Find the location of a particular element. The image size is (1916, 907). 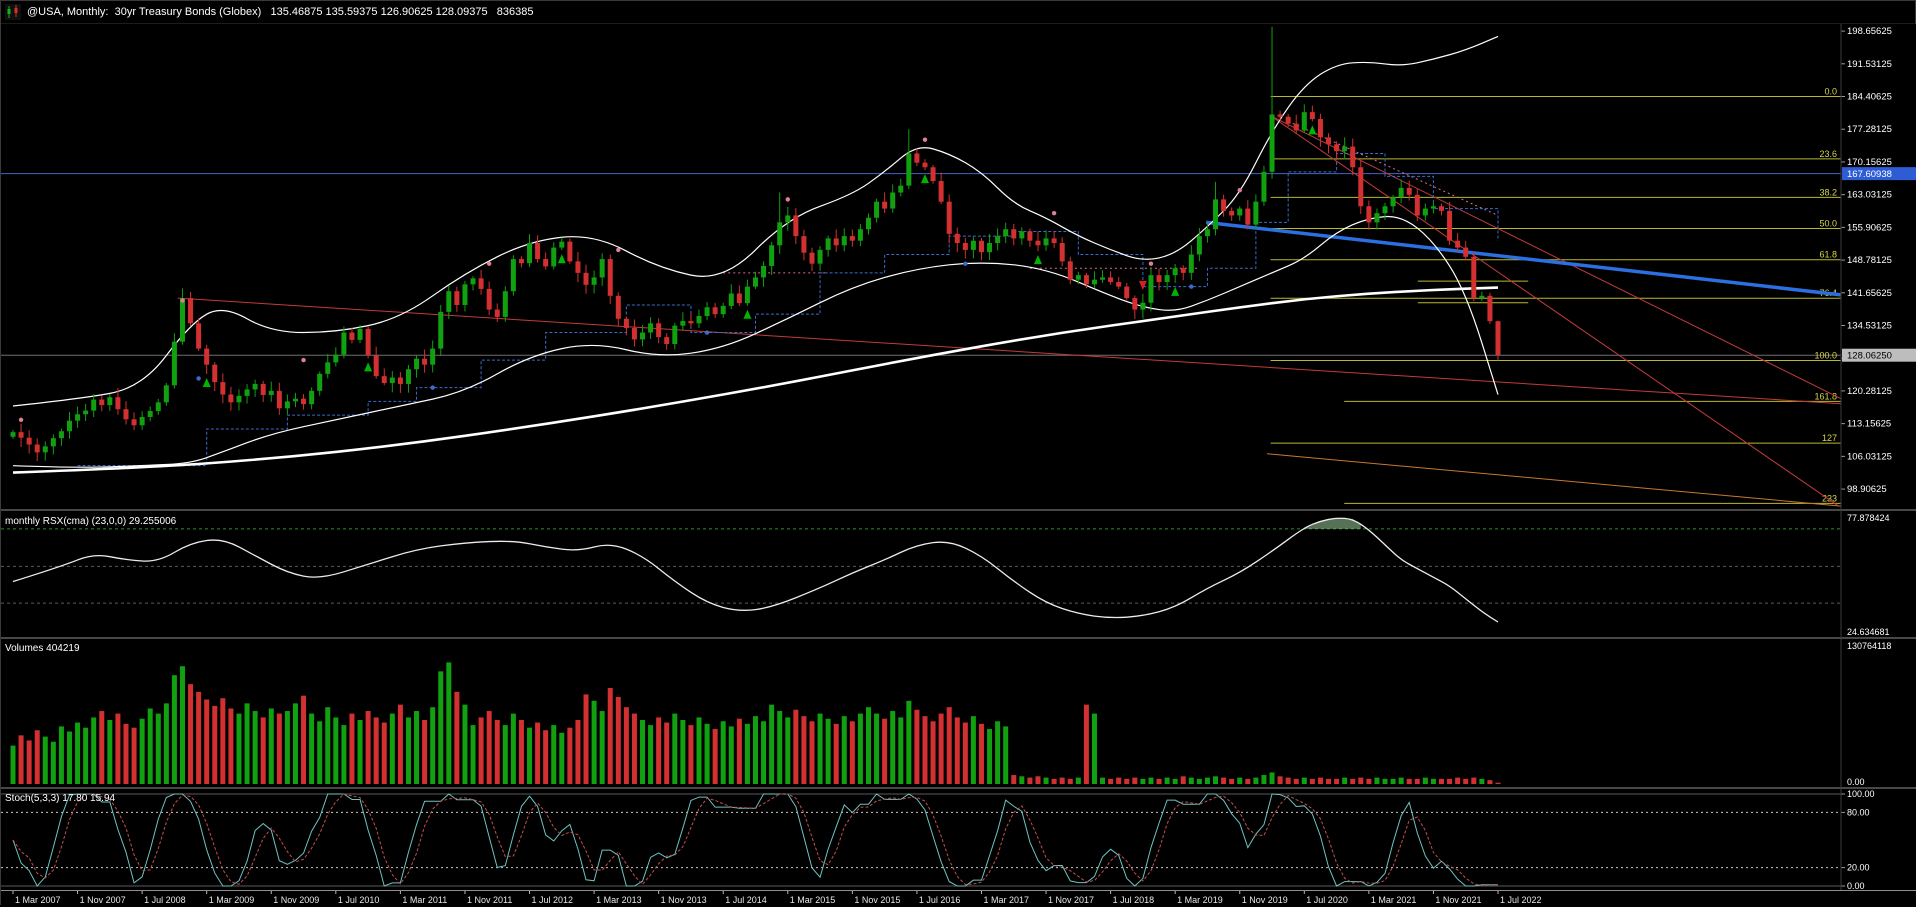

price-tick-label: 155.90625 is located at coordinates (1869, 227).